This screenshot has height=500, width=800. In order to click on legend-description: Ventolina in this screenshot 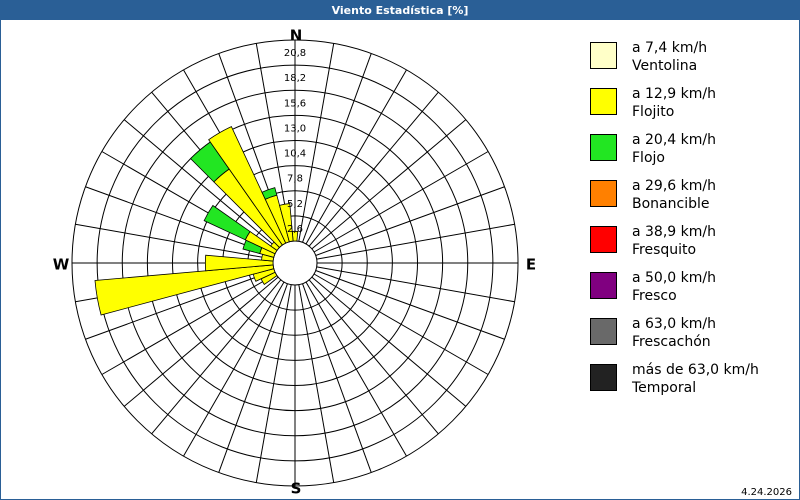, I will do `click(664, 66)`.